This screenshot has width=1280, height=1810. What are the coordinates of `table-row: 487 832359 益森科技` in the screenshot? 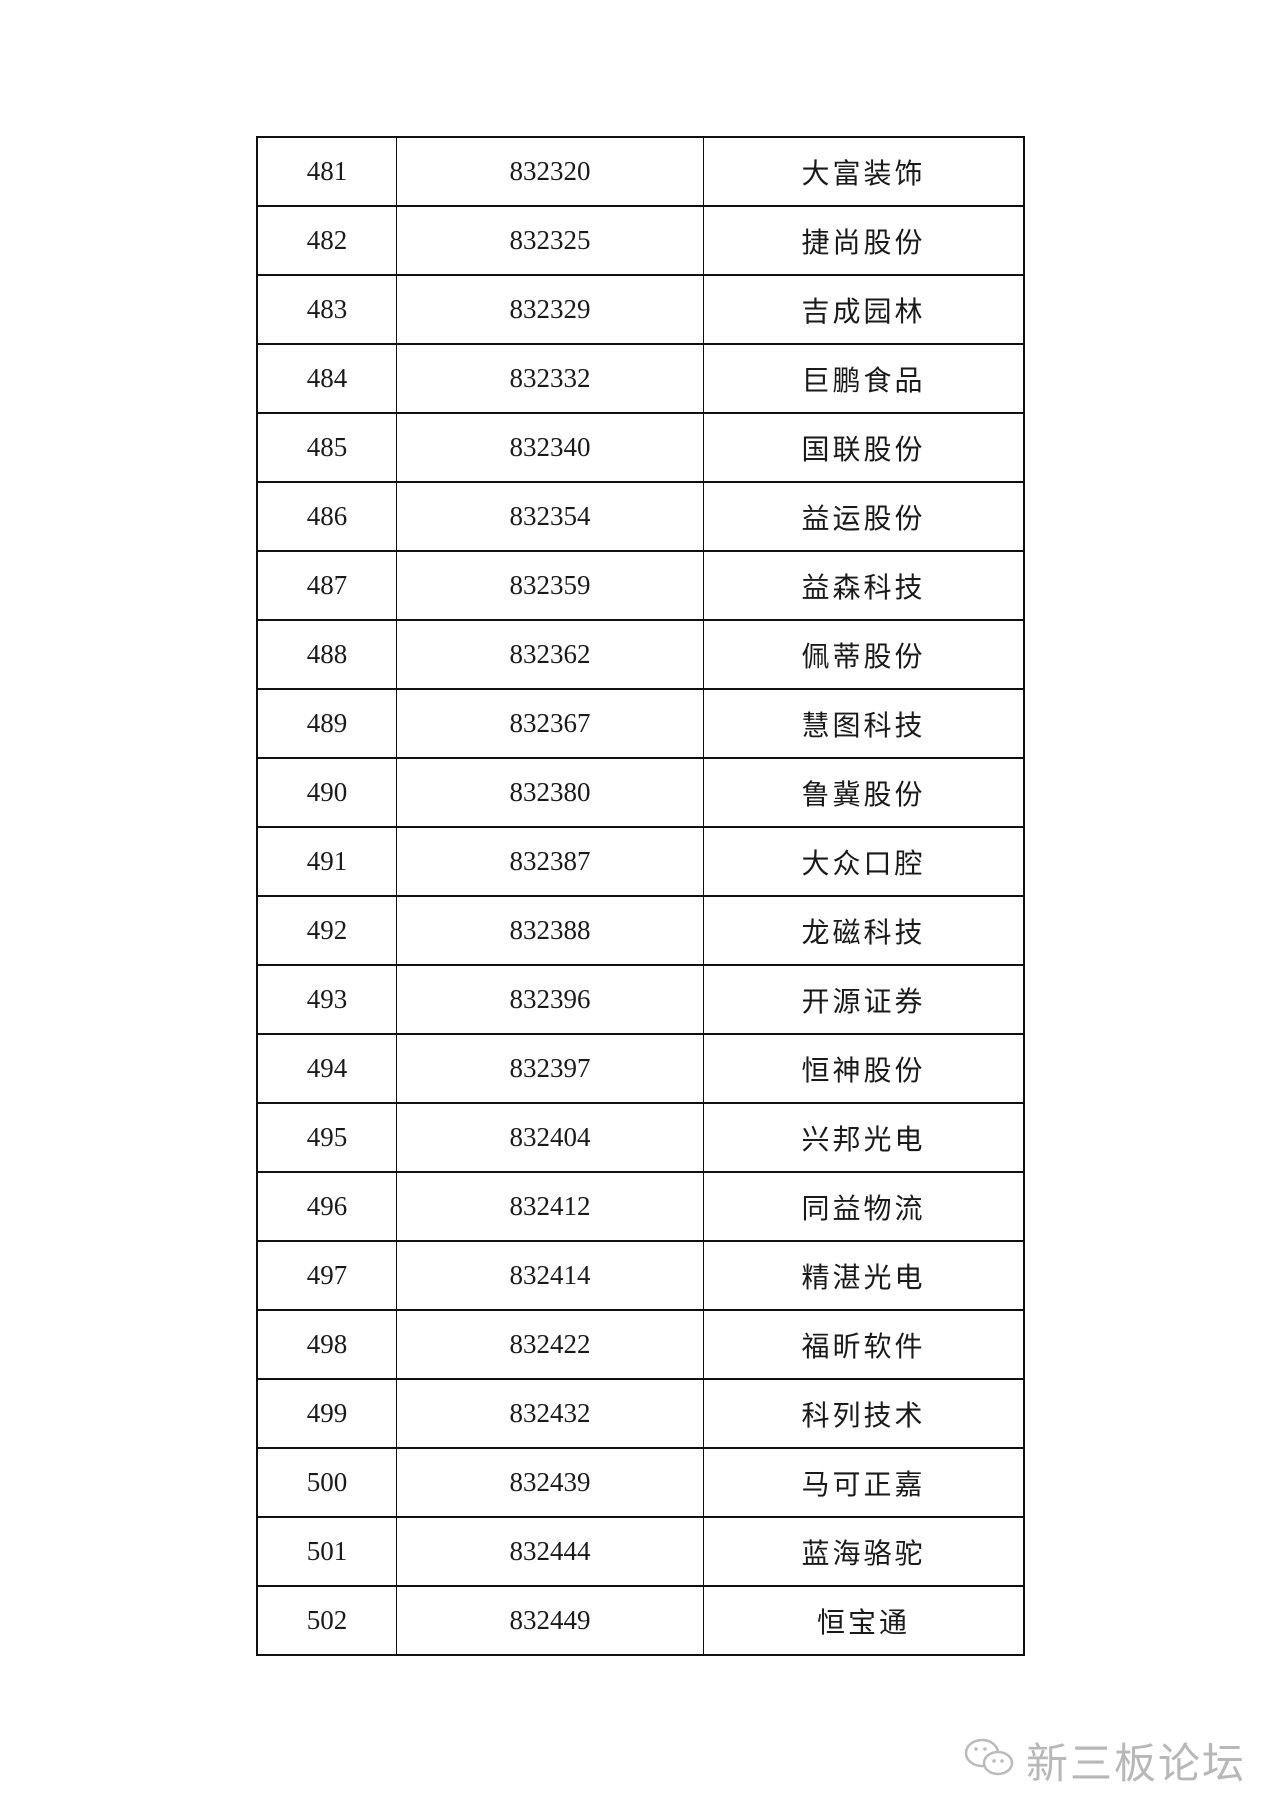 It's located at (640, 585).